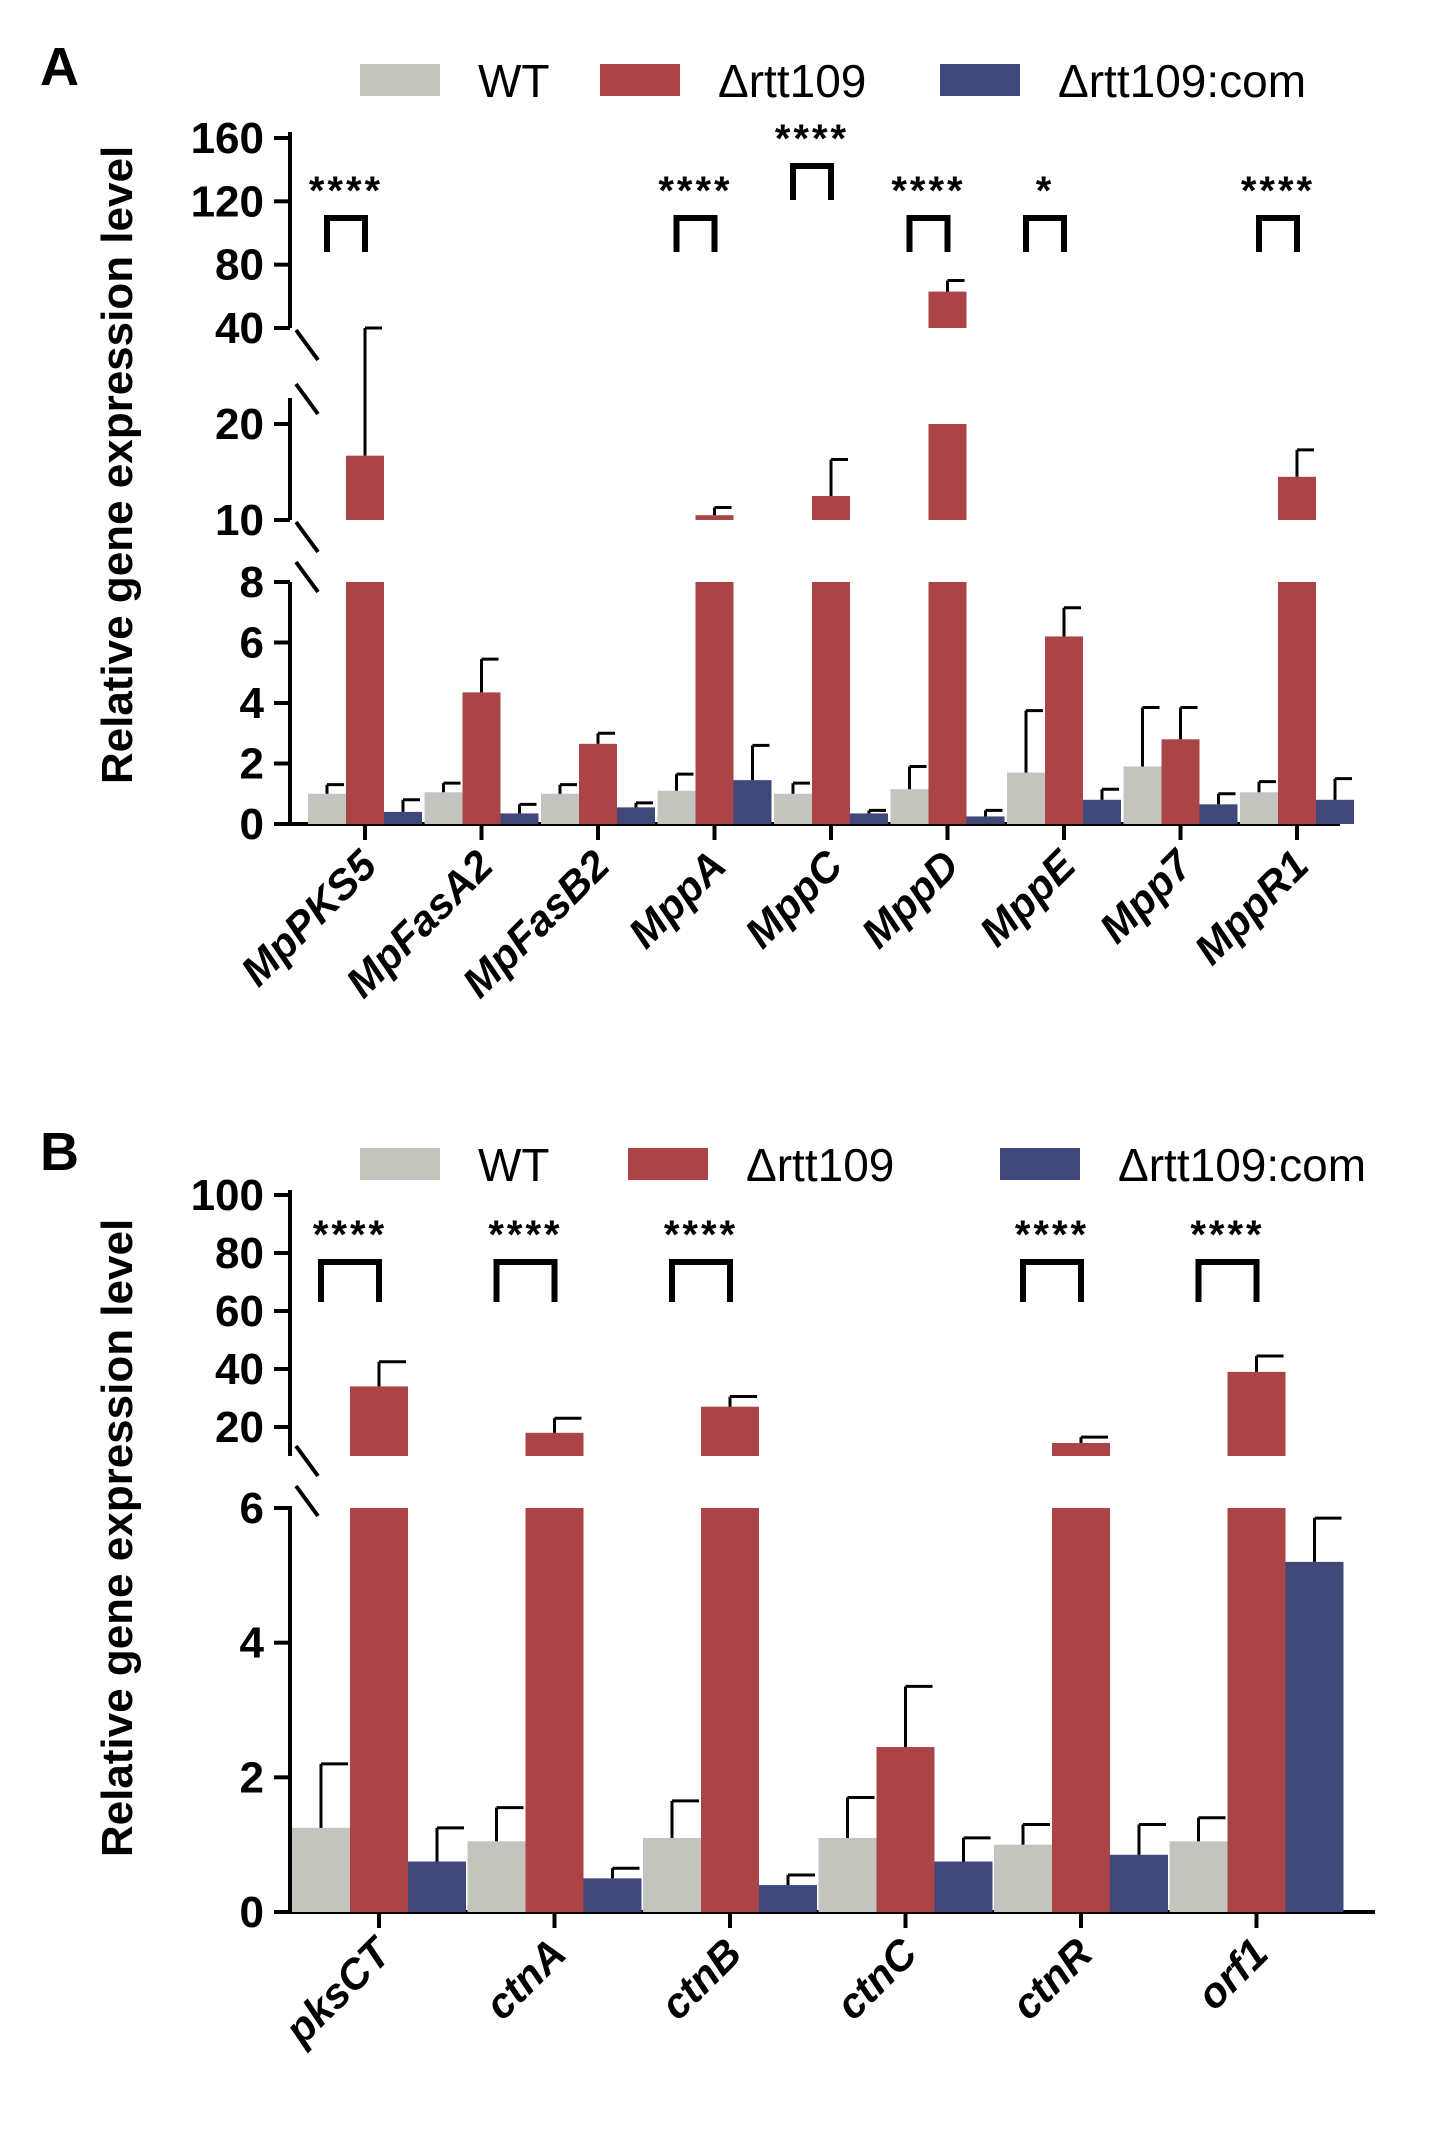 The image size is (1454, 2140). I want to click on legend-b: WT Δrtt109 Δrtt109:com, so click(863, 1165).